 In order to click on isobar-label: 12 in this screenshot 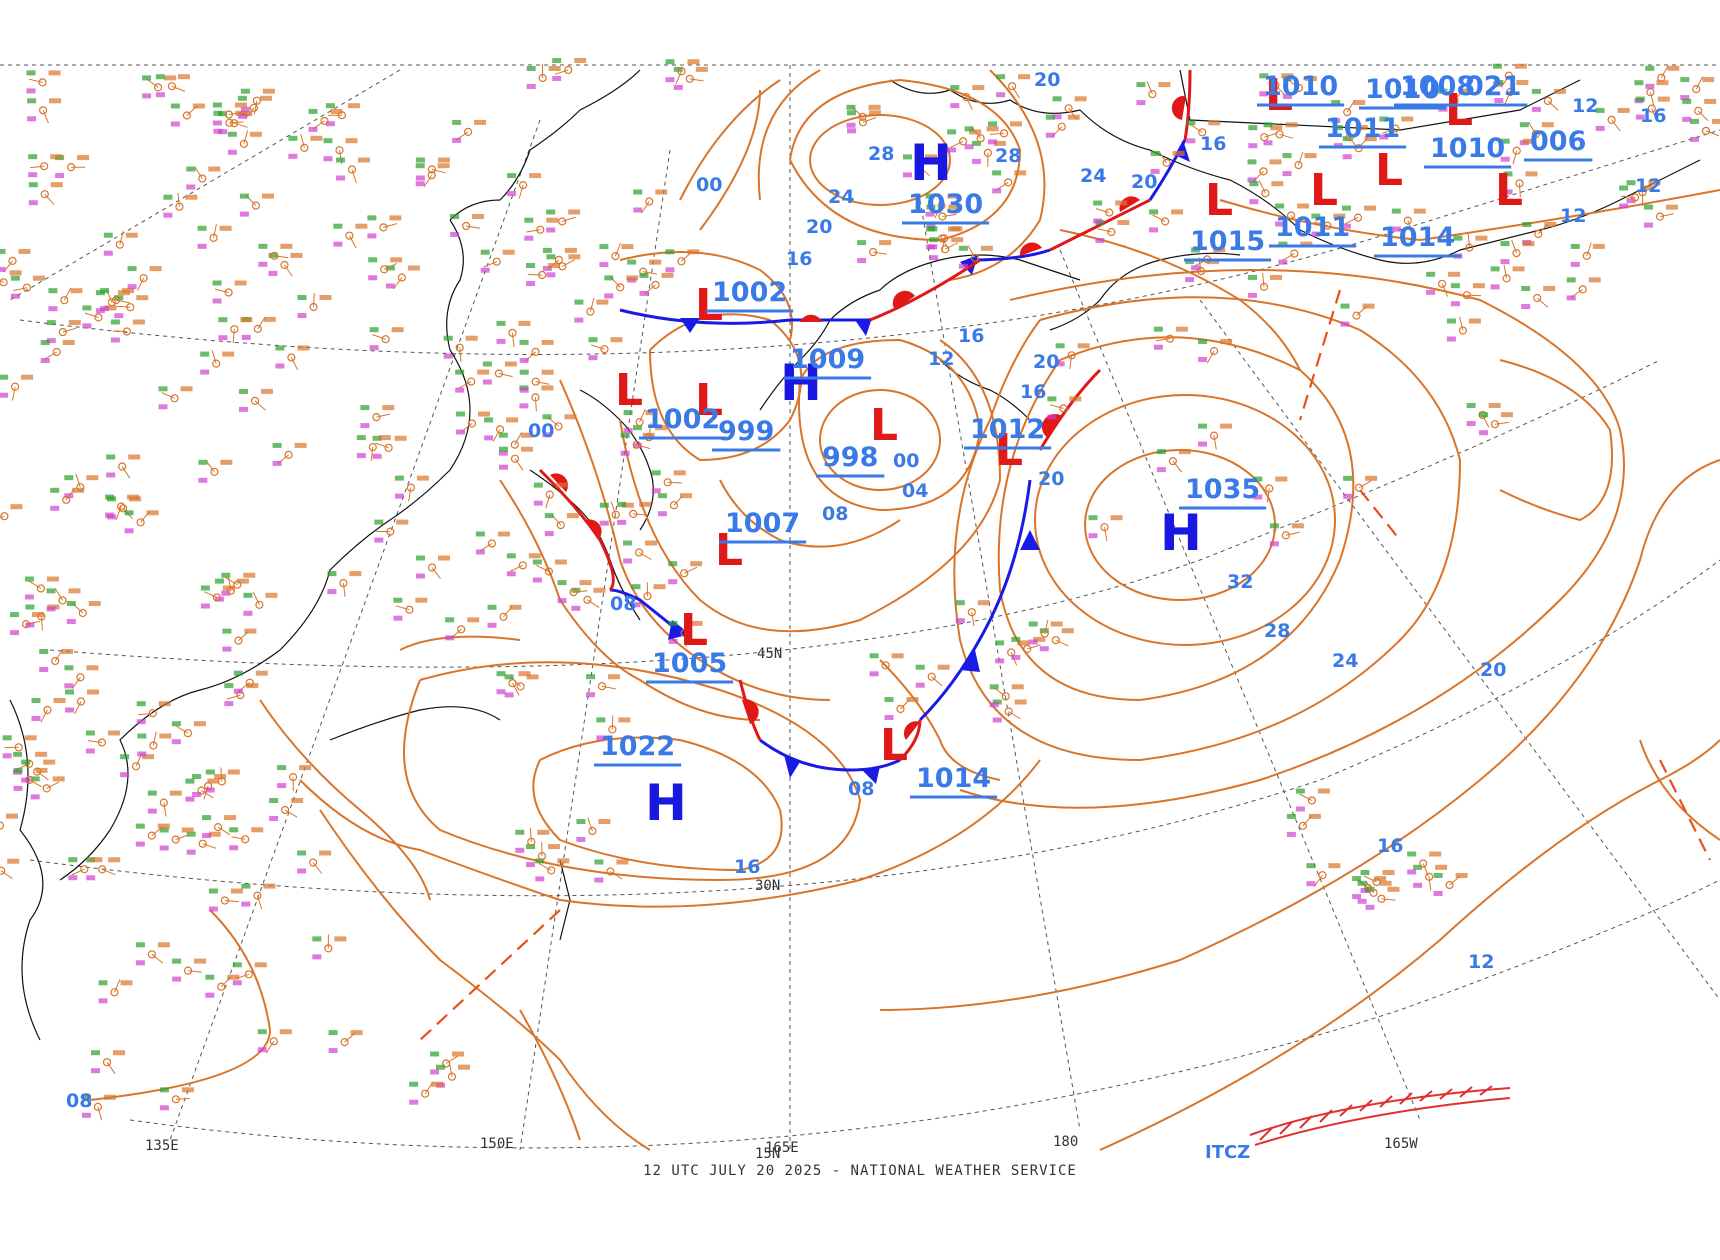, I will do `click(1648, 186)`.